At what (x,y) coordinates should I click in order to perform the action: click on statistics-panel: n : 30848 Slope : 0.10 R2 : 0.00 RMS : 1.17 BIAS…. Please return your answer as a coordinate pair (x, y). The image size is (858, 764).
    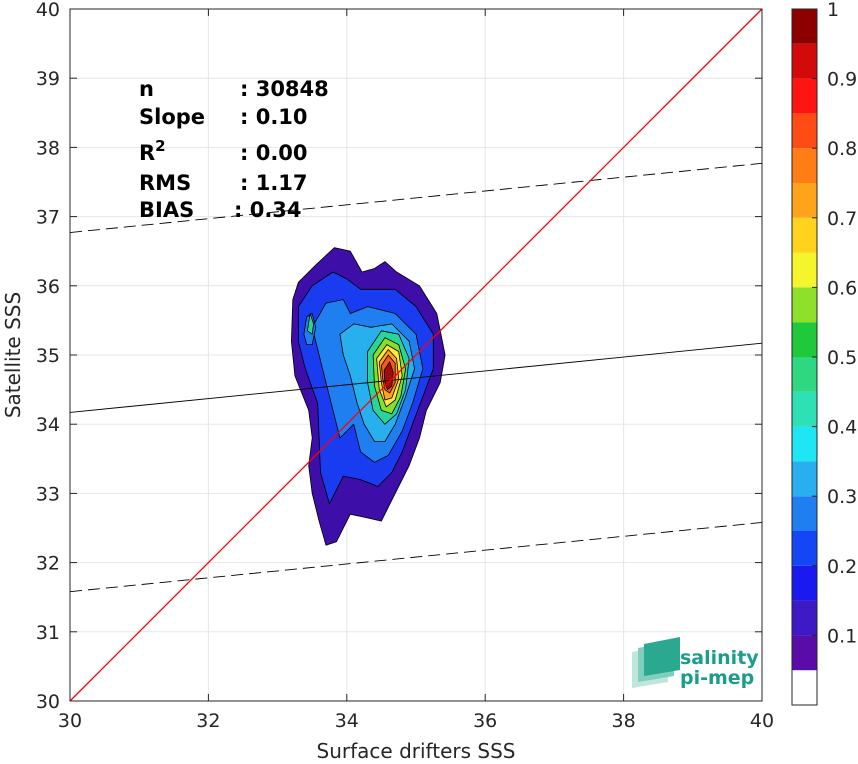
    Looking at the image, I should click on (234, 149).